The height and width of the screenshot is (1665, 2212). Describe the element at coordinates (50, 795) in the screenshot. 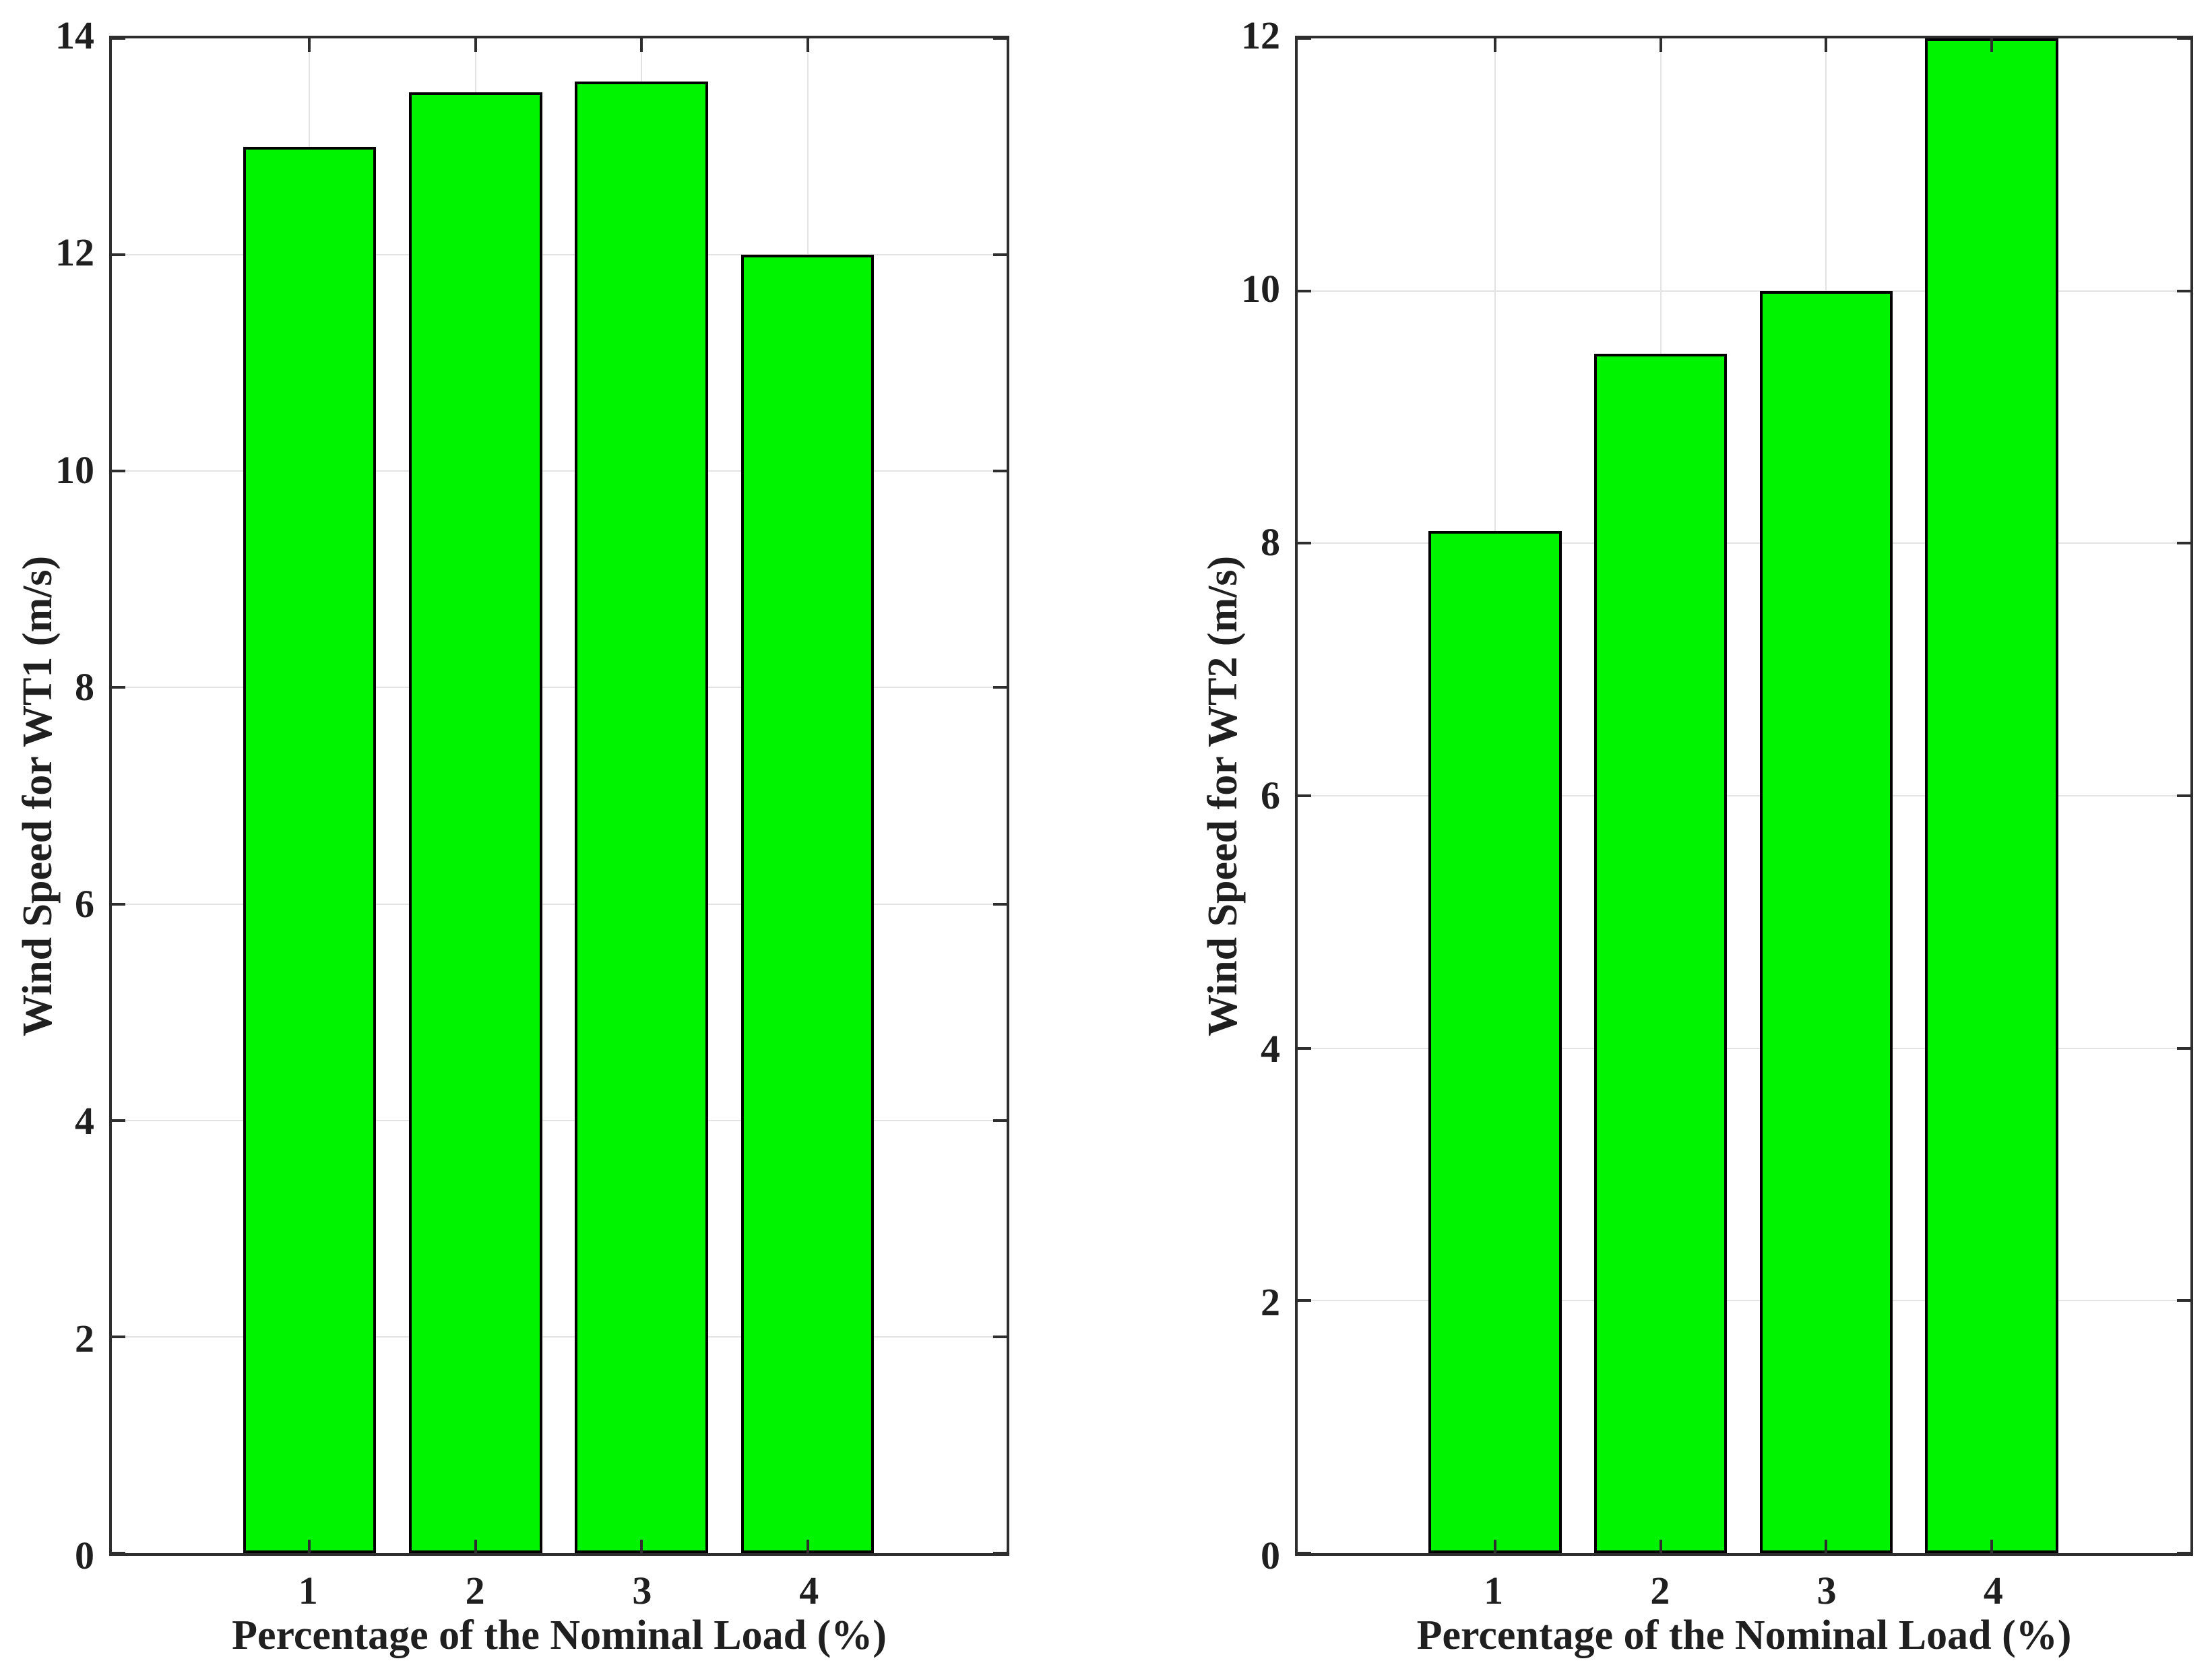

I see `y-tick-labels: 0 2 4 6 8 10 12 14` at that location.